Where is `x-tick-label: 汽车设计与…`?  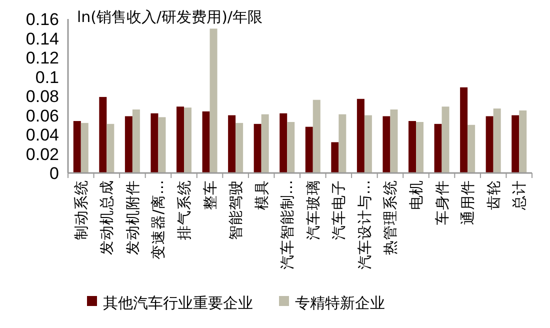
x-tick-label: 汽车设计与… is located at coordinates (365, 225).